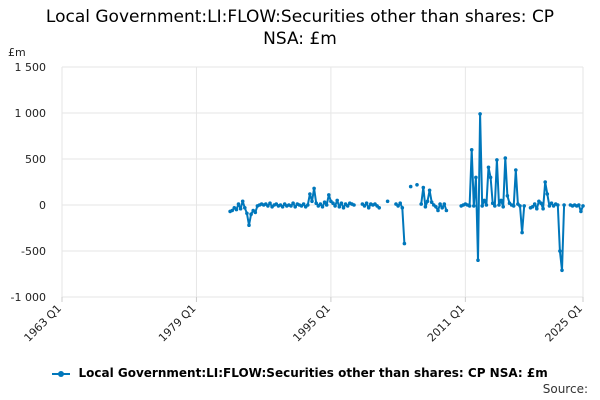  I want to click on y-tick-label: 1 500, so click(31, 67).